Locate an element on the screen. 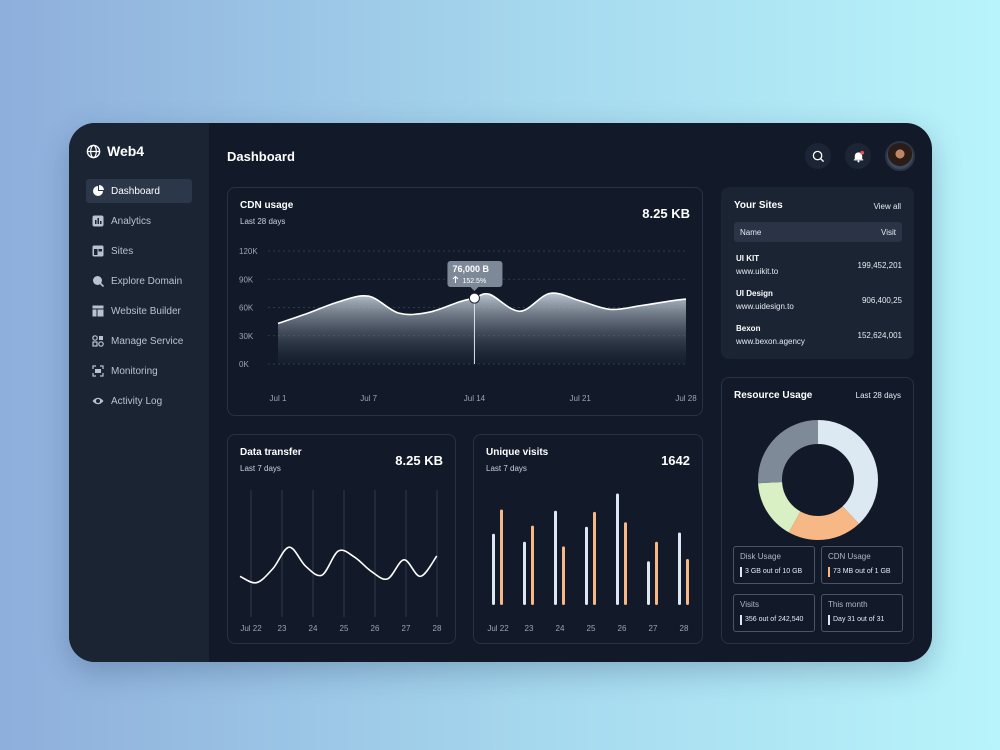 Image resolution: width=1000 pixels, height=750 pixels. eye-icon is located at coordinates (98, 401).